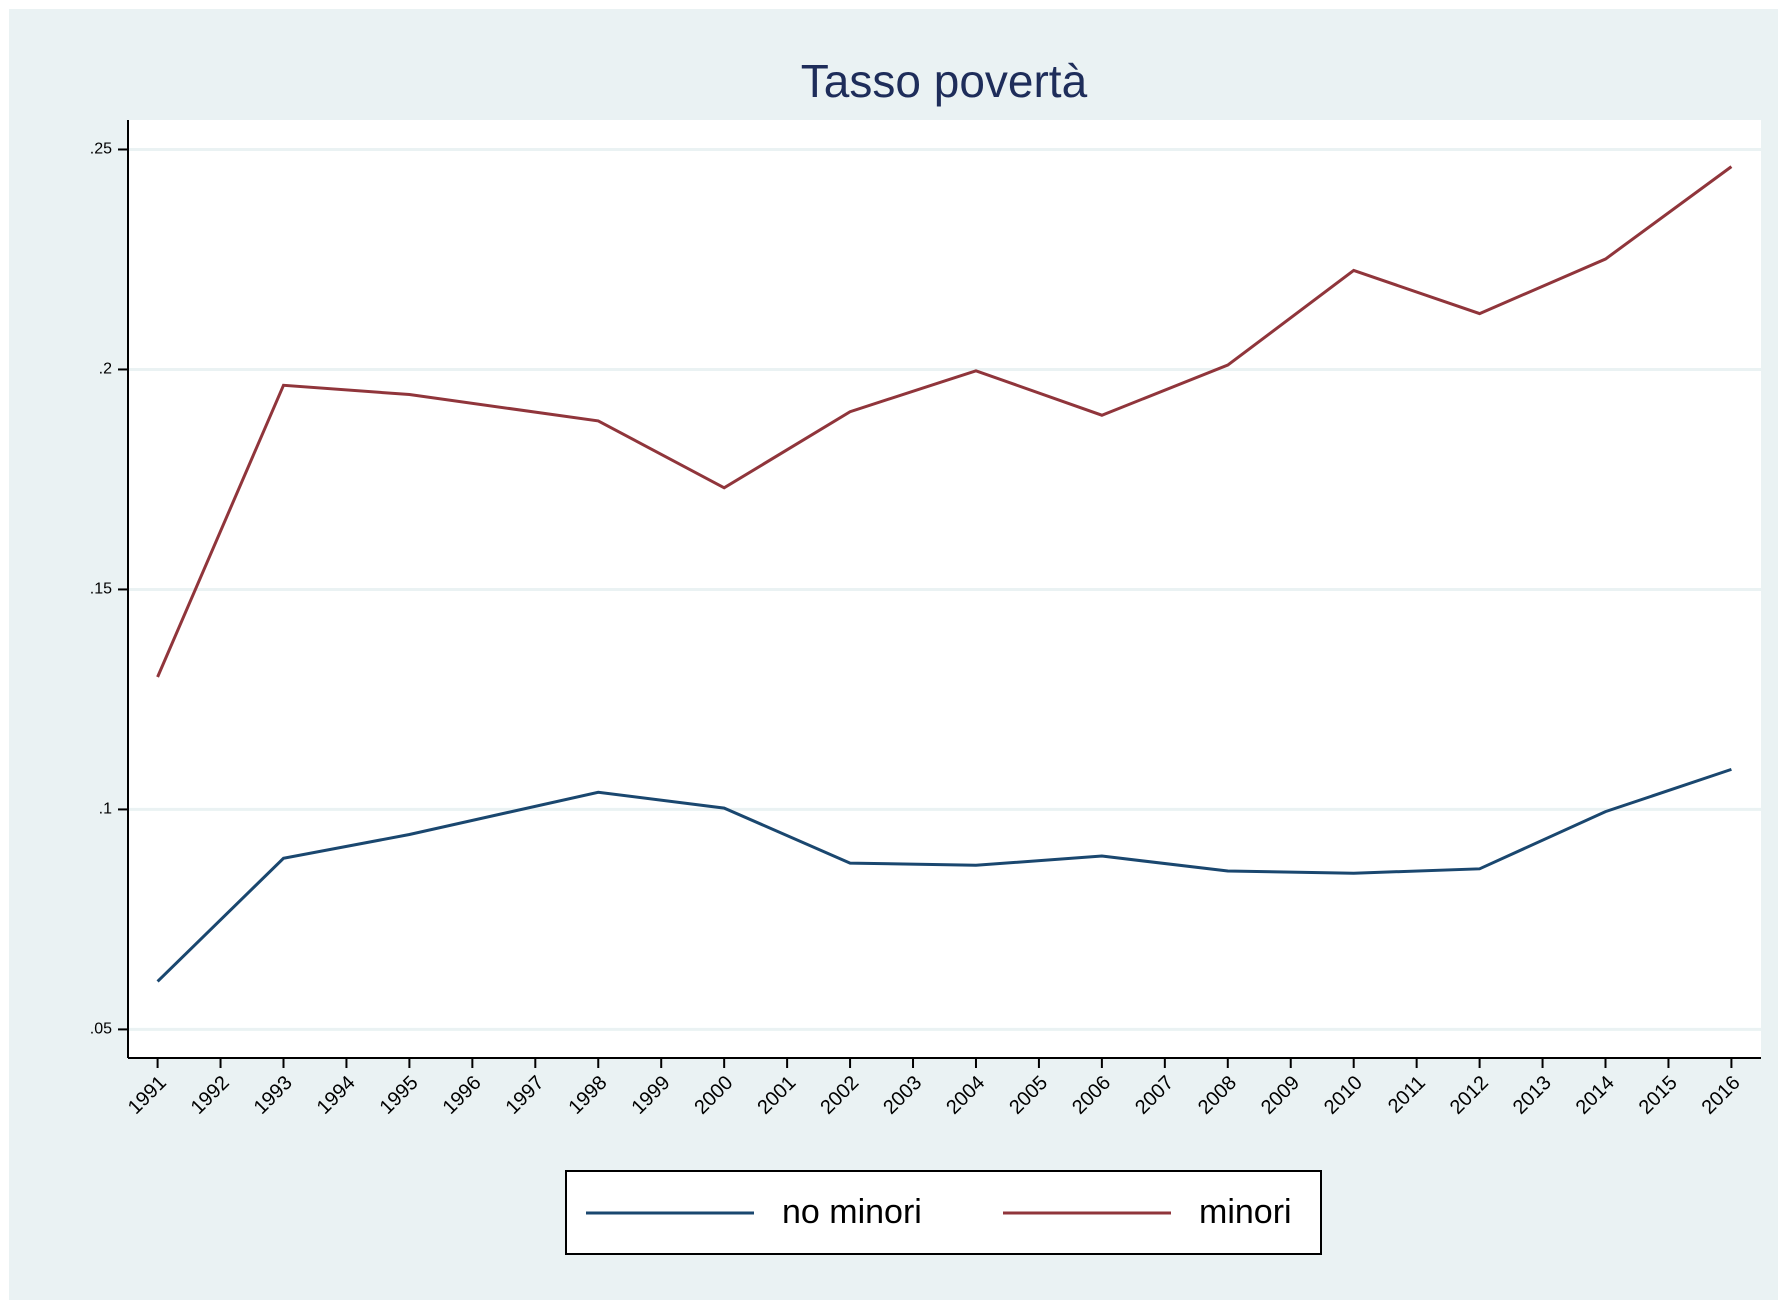  Describe the element at coordinates (1245, 1212) in the screenshot. I see `legend-label: minori` at that location.